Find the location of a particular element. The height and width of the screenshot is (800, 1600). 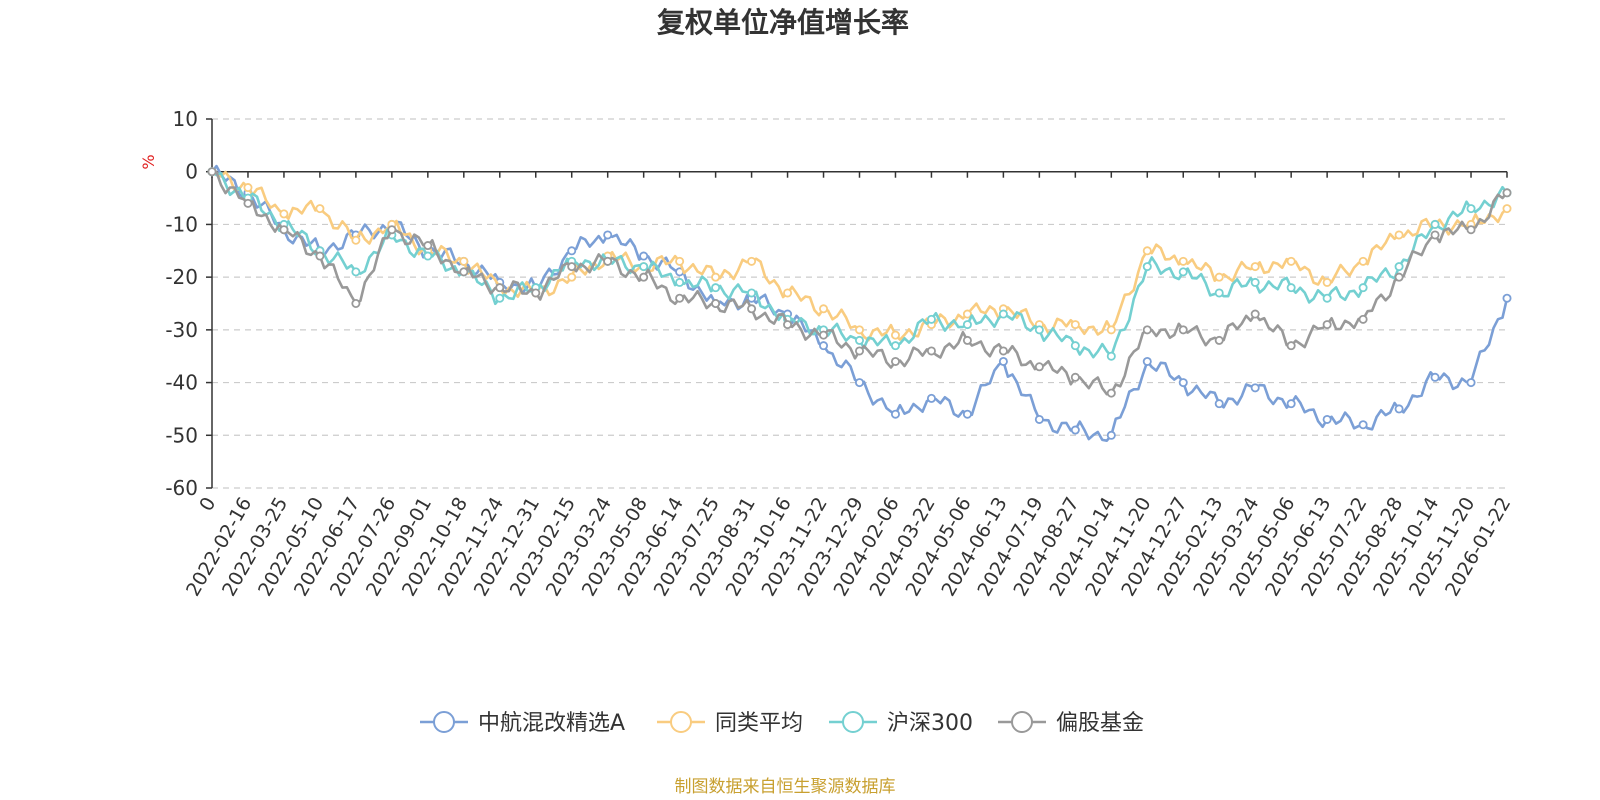

legend-label: 中航混改精选A is located at coordinates (551, 723).